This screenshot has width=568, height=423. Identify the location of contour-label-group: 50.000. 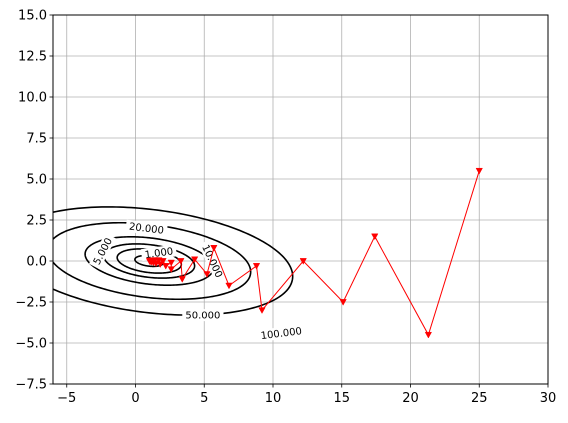
(203, 315).